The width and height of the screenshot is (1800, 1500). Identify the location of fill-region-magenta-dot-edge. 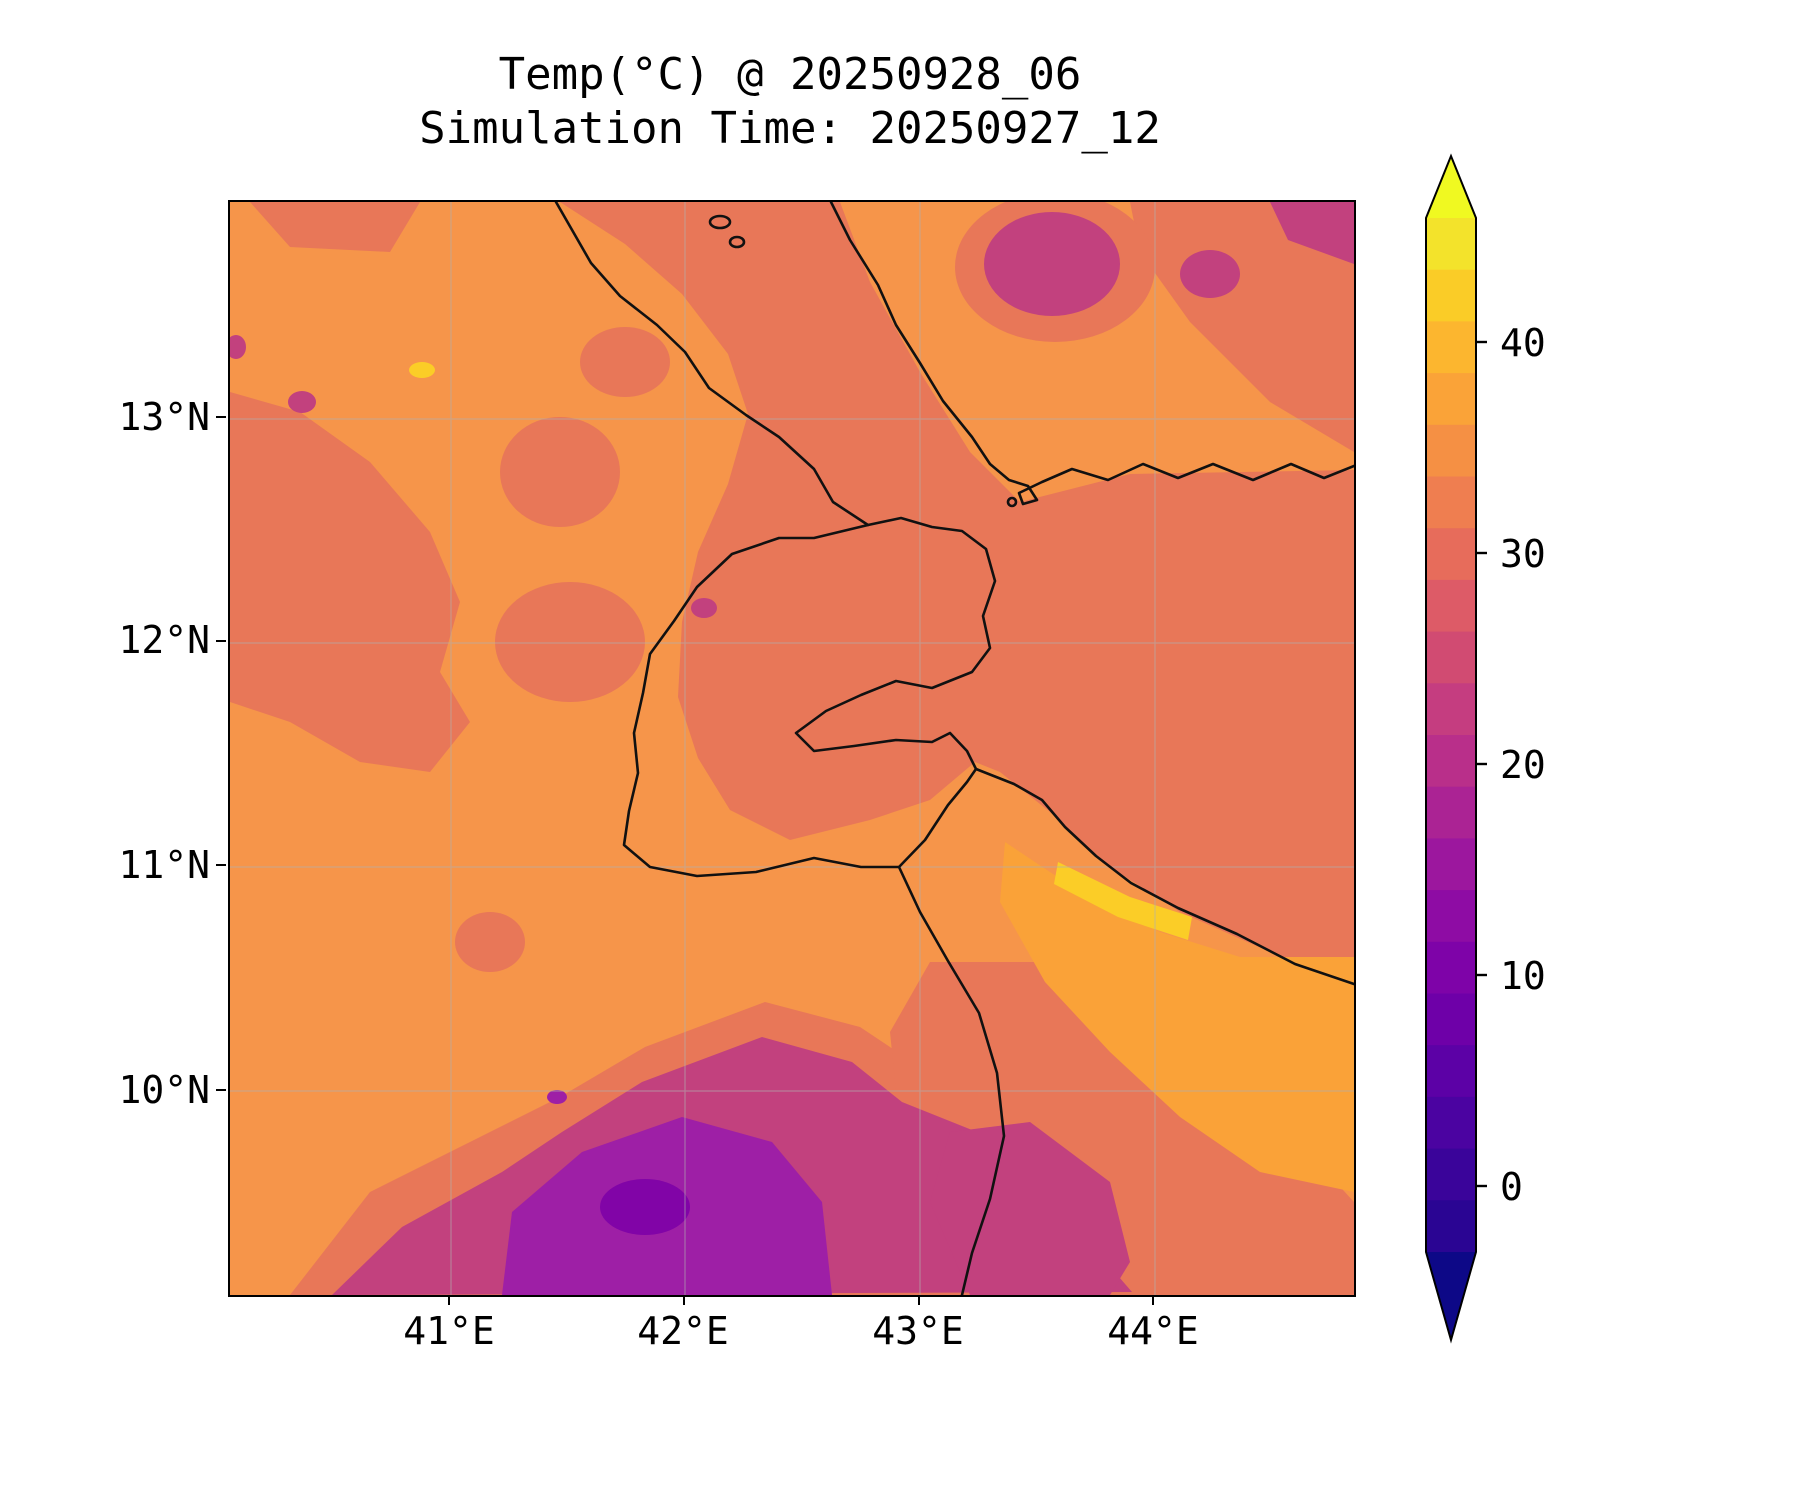
(238, 347).